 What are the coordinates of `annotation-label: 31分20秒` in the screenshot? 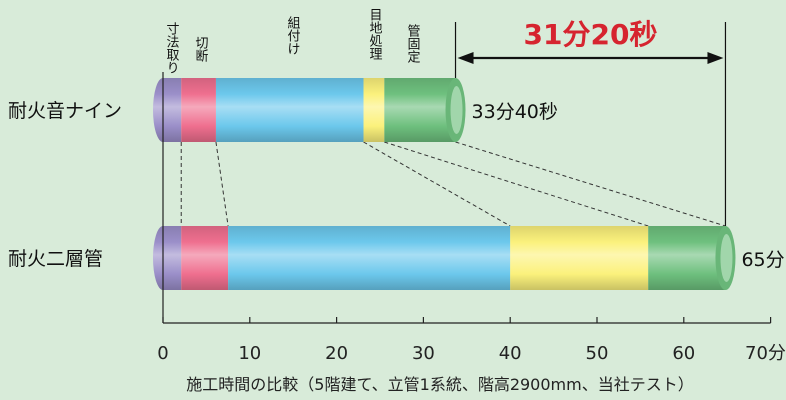 It's located at (591, 34).